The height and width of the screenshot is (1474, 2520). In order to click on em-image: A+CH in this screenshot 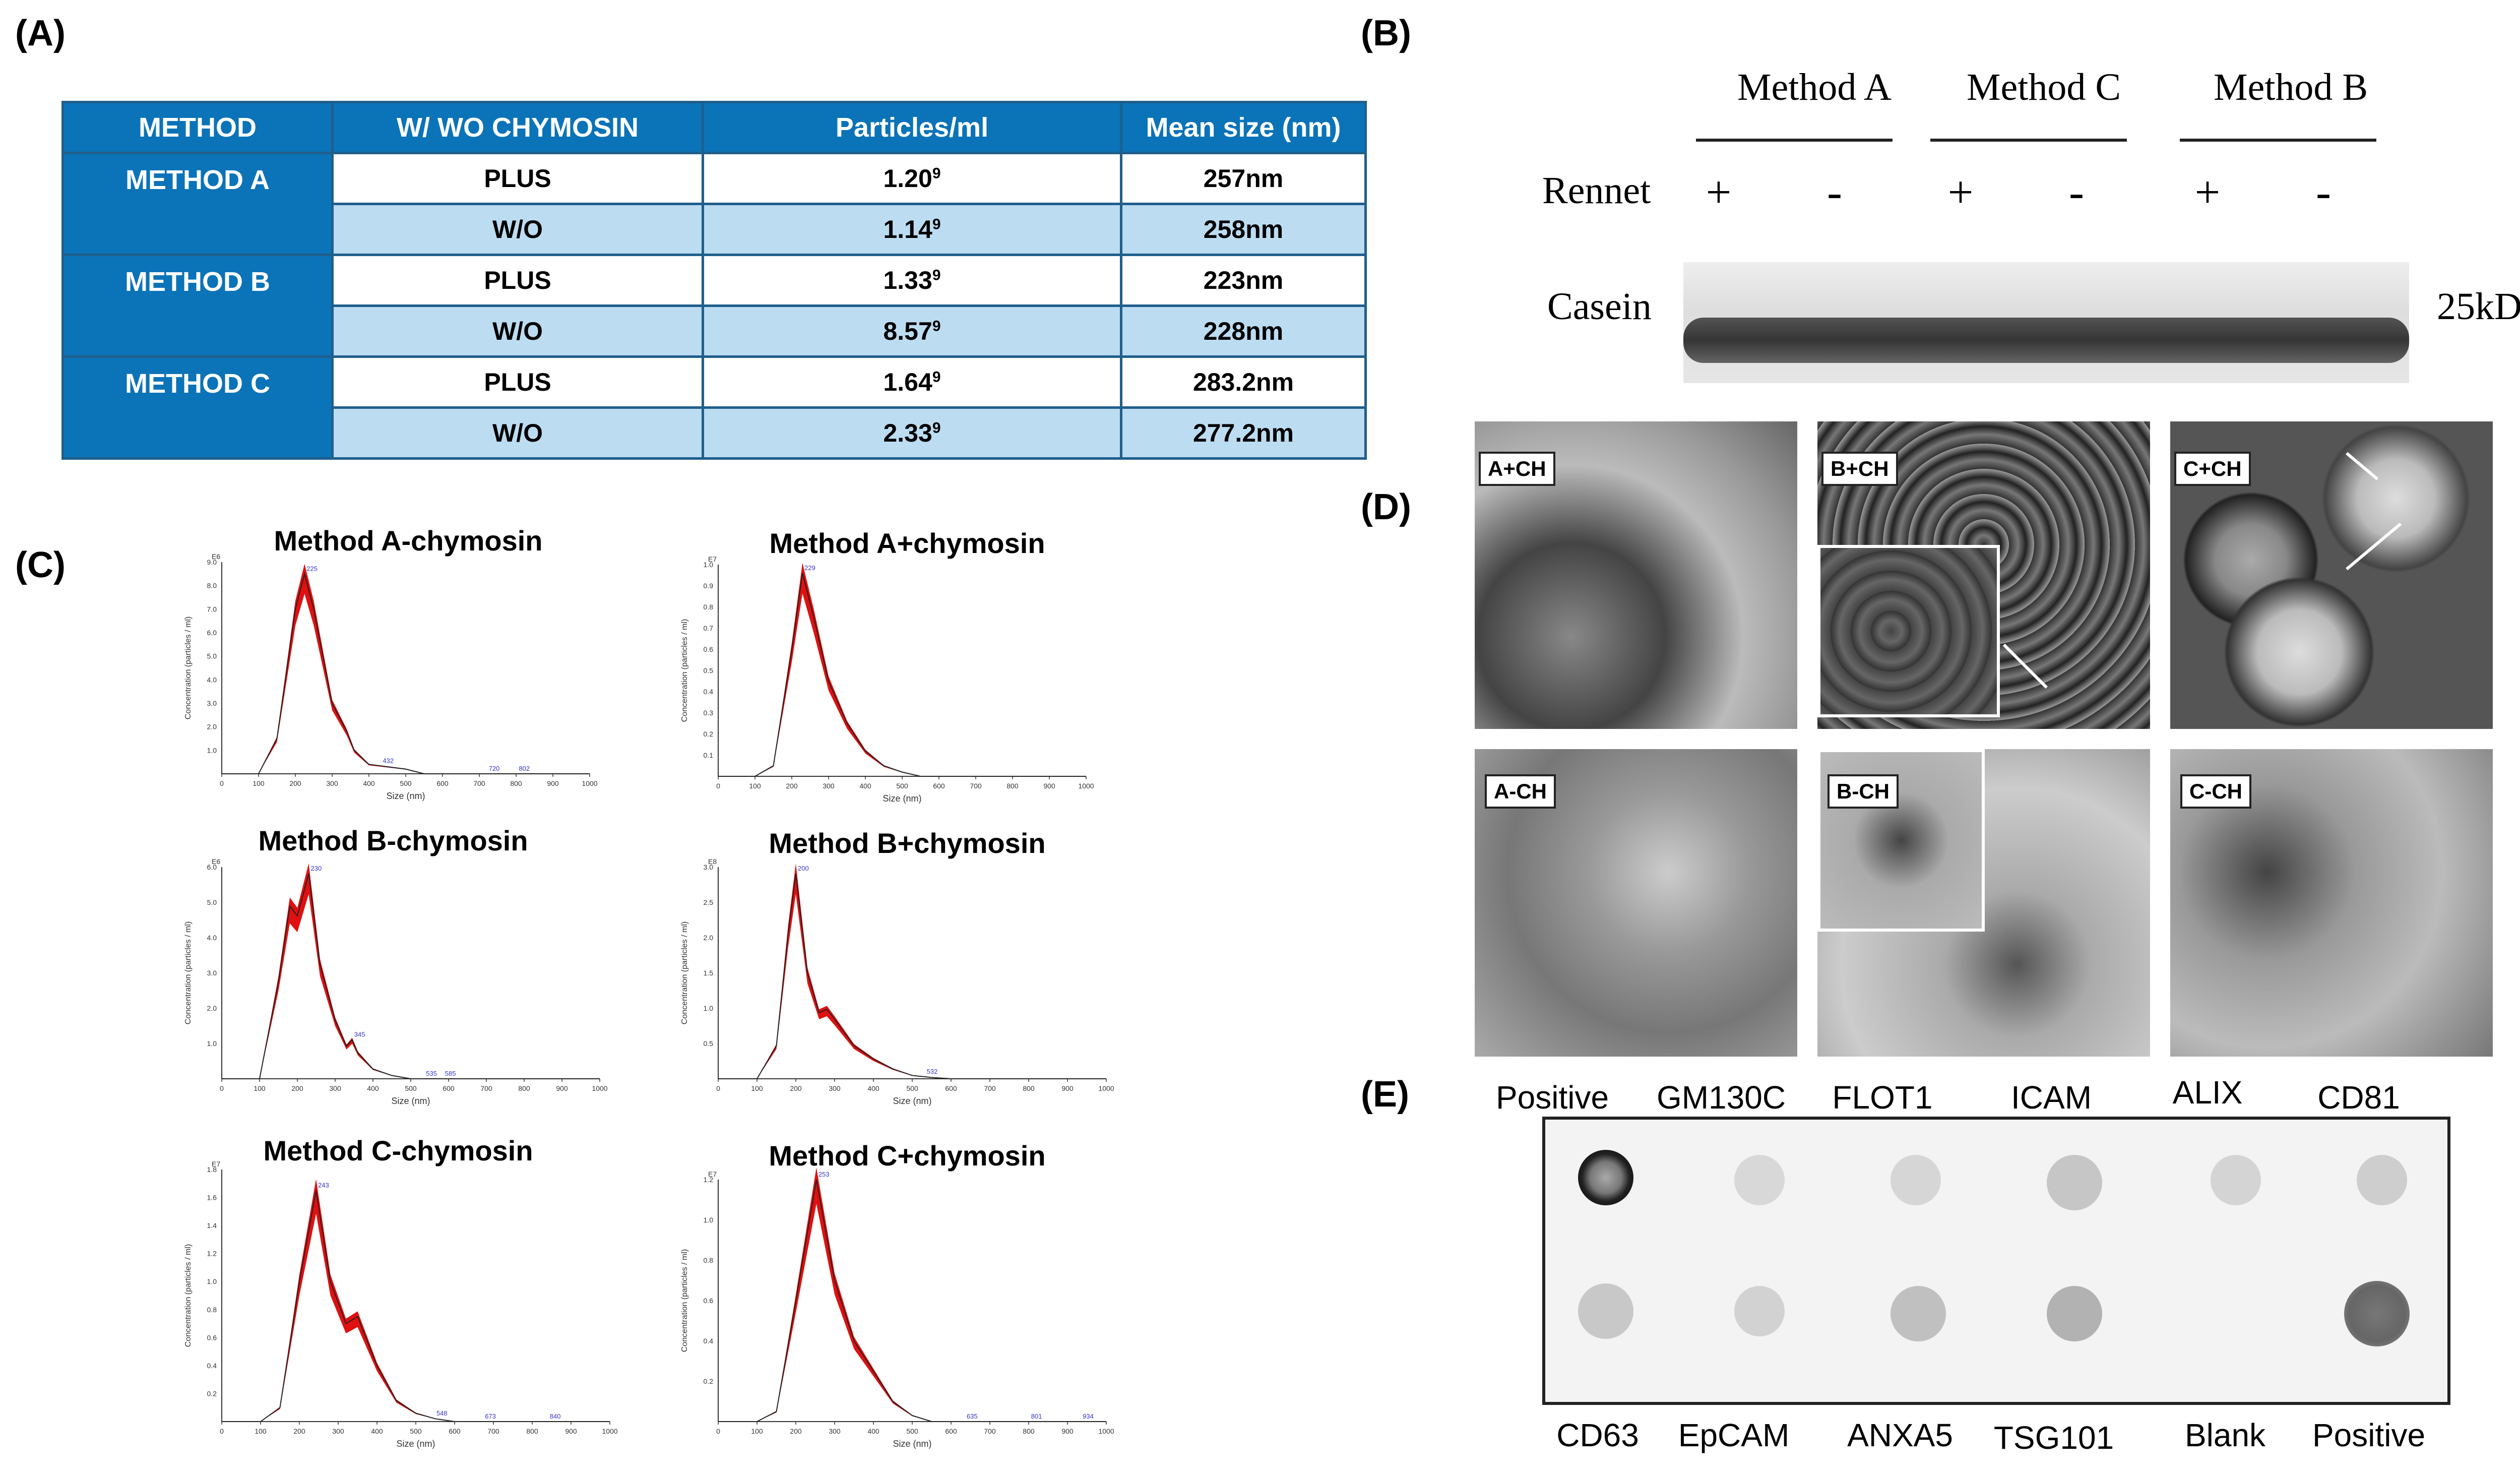, I will do `click(1636, 575)`.